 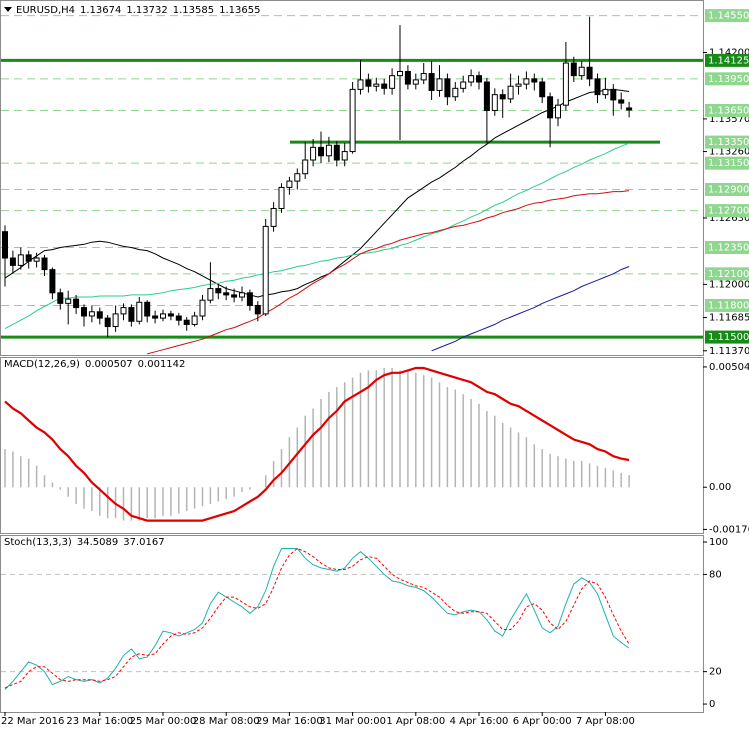 What do you see at coordinates (163, 721) in the screenshot?
I see `x-tick-label: 25 Mar 00:00` at bounding box center [163, 721].